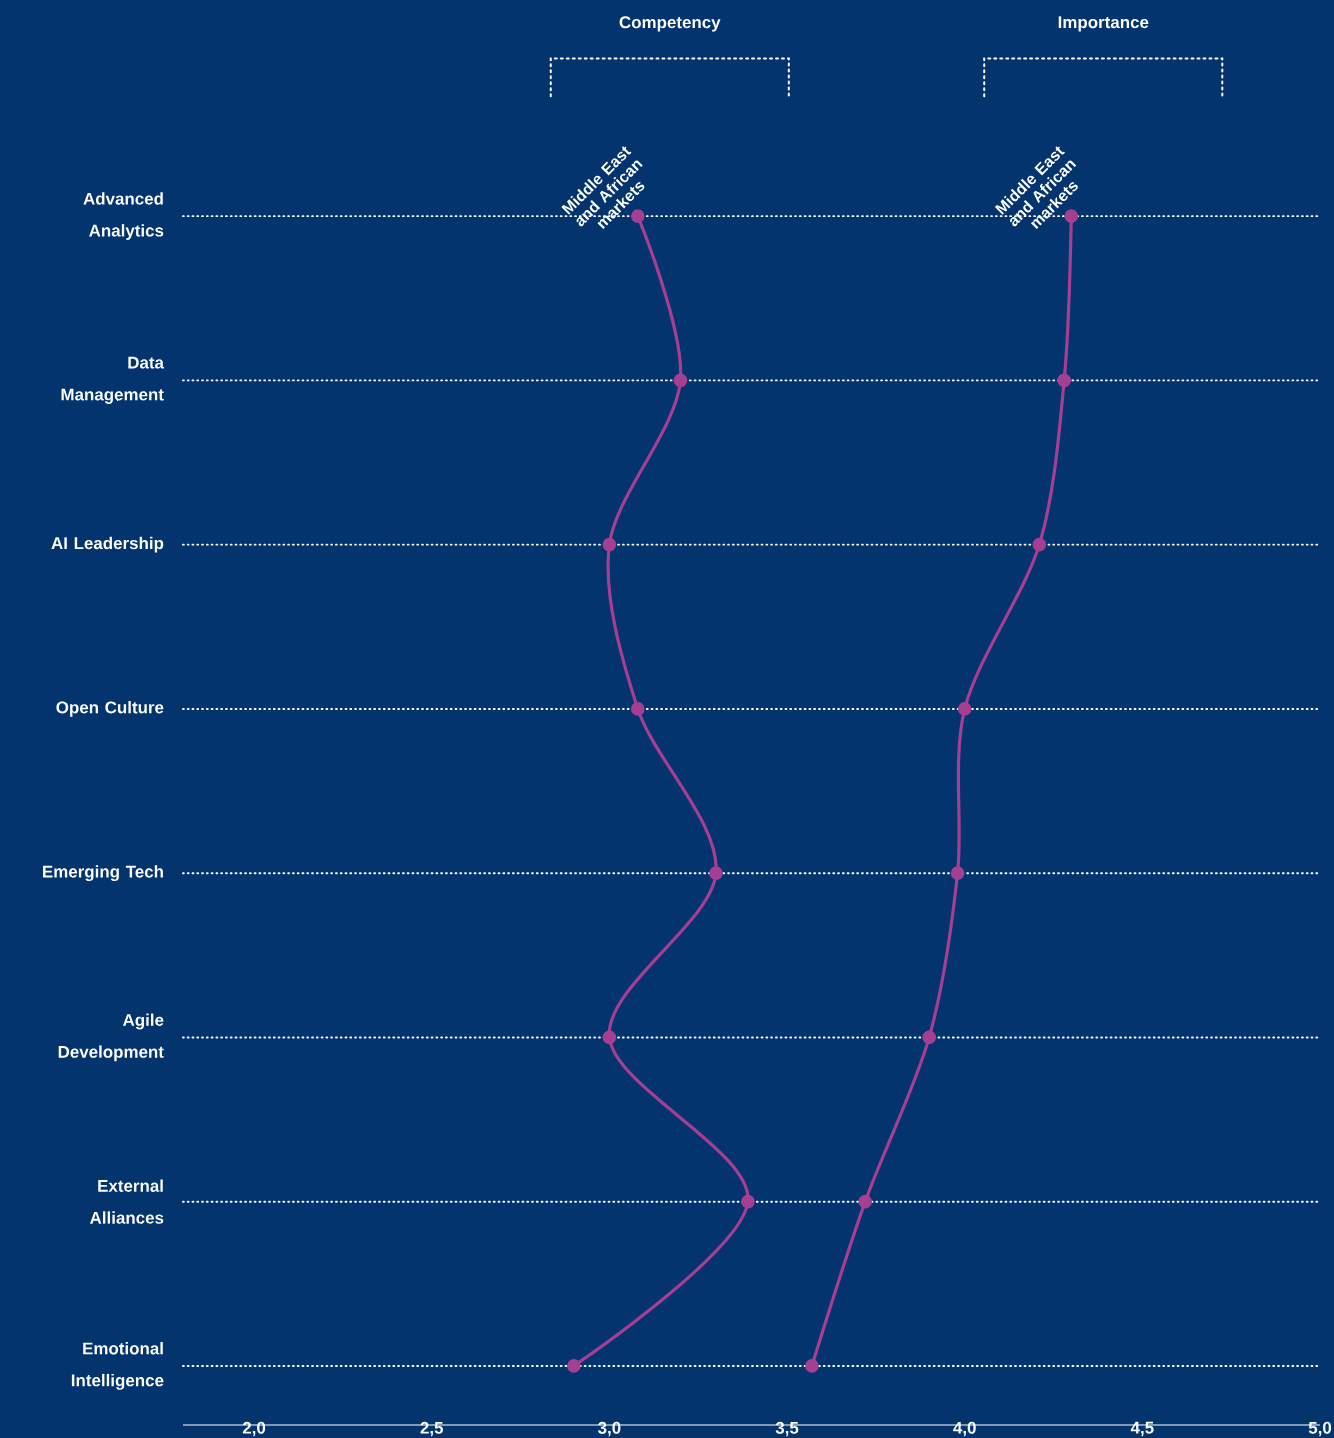  Describe the element at coordinates (113, 380) in the screenshot. I see `y-tick-label: Data Management` at that location.